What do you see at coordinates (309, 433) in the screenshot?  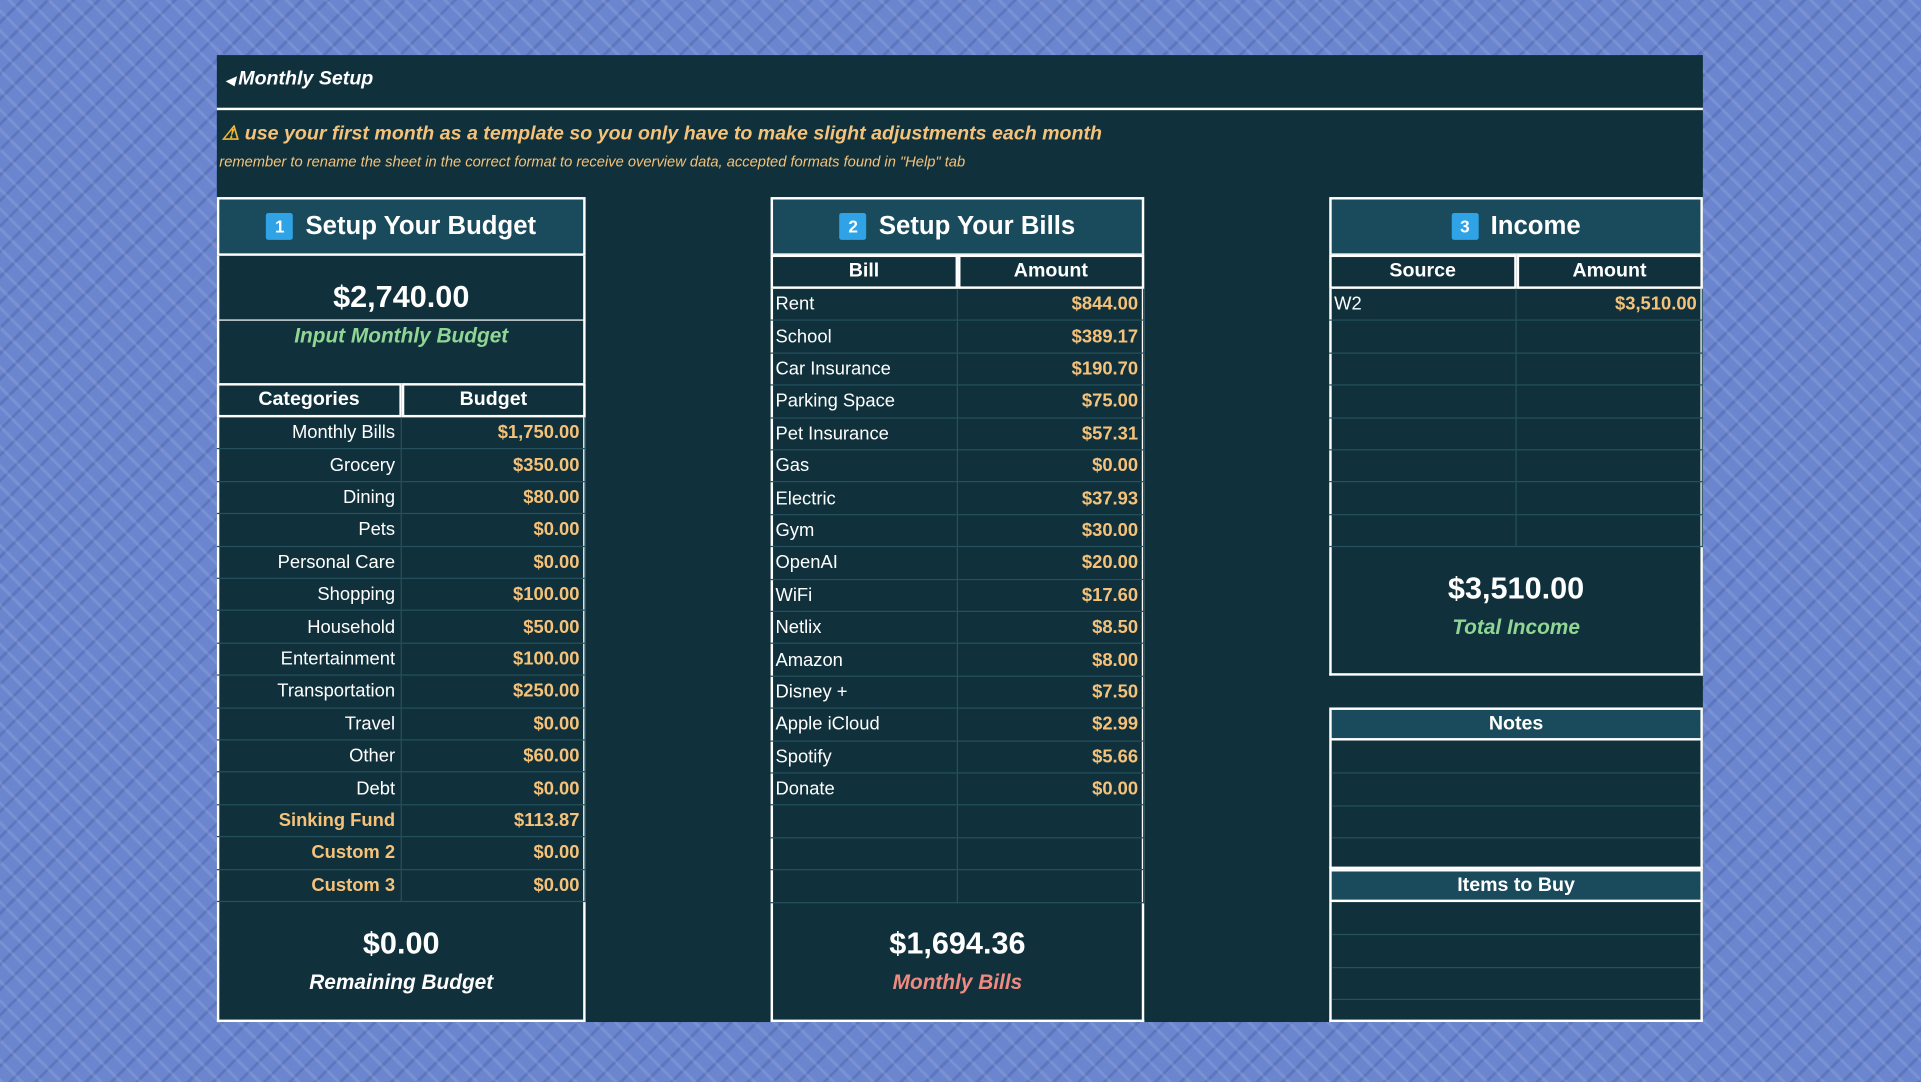 I see `row-label: Monthly Bills` at bounding box center [309, 433].